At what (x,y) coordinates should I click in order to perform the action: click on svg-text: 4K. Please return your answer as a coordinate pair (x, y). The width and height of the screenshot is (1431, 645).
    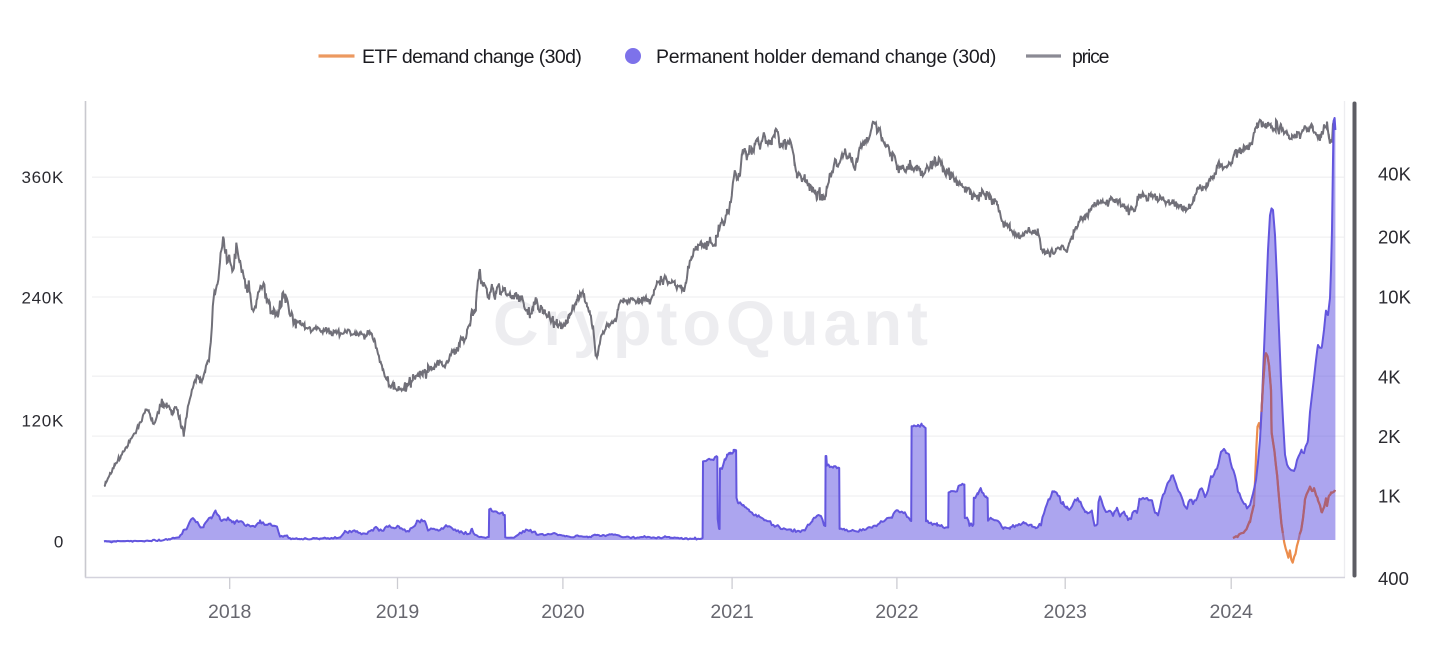
    Looking at the image, I should click on (1389, 377).